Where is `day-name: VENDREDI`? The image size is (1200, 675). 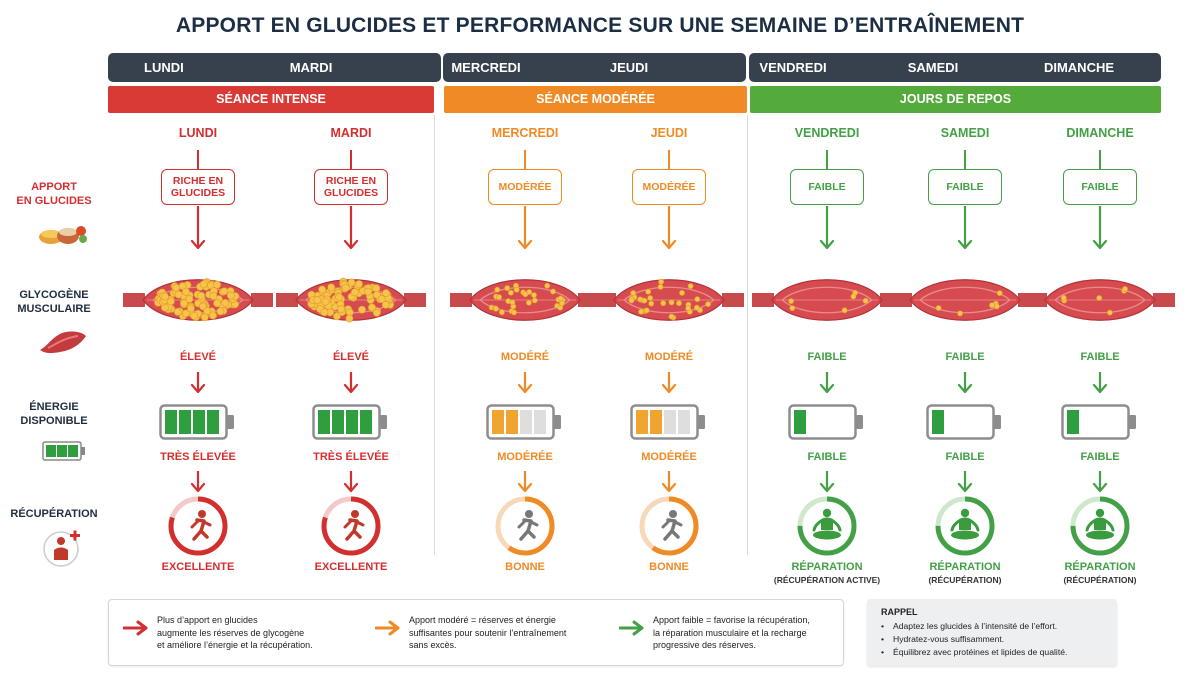 day-name: VENDREDI is located at coordinates (827, 133).